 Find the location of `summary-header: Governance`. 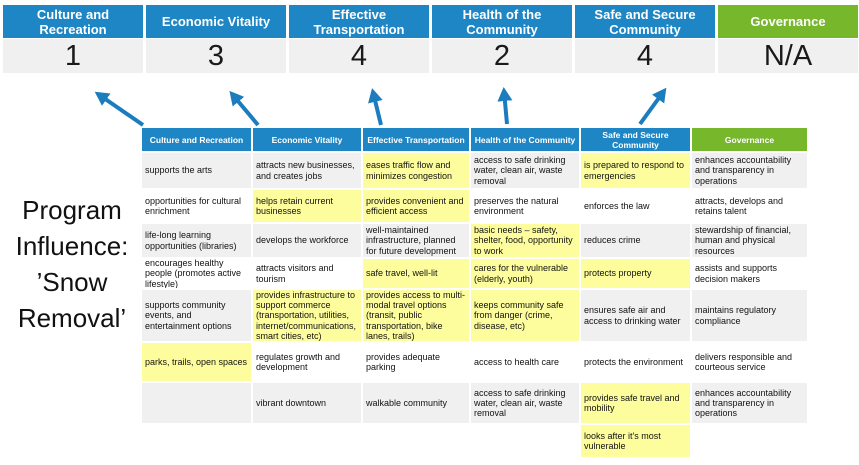

summary-header: Governance is located at coordinates (788, 21).